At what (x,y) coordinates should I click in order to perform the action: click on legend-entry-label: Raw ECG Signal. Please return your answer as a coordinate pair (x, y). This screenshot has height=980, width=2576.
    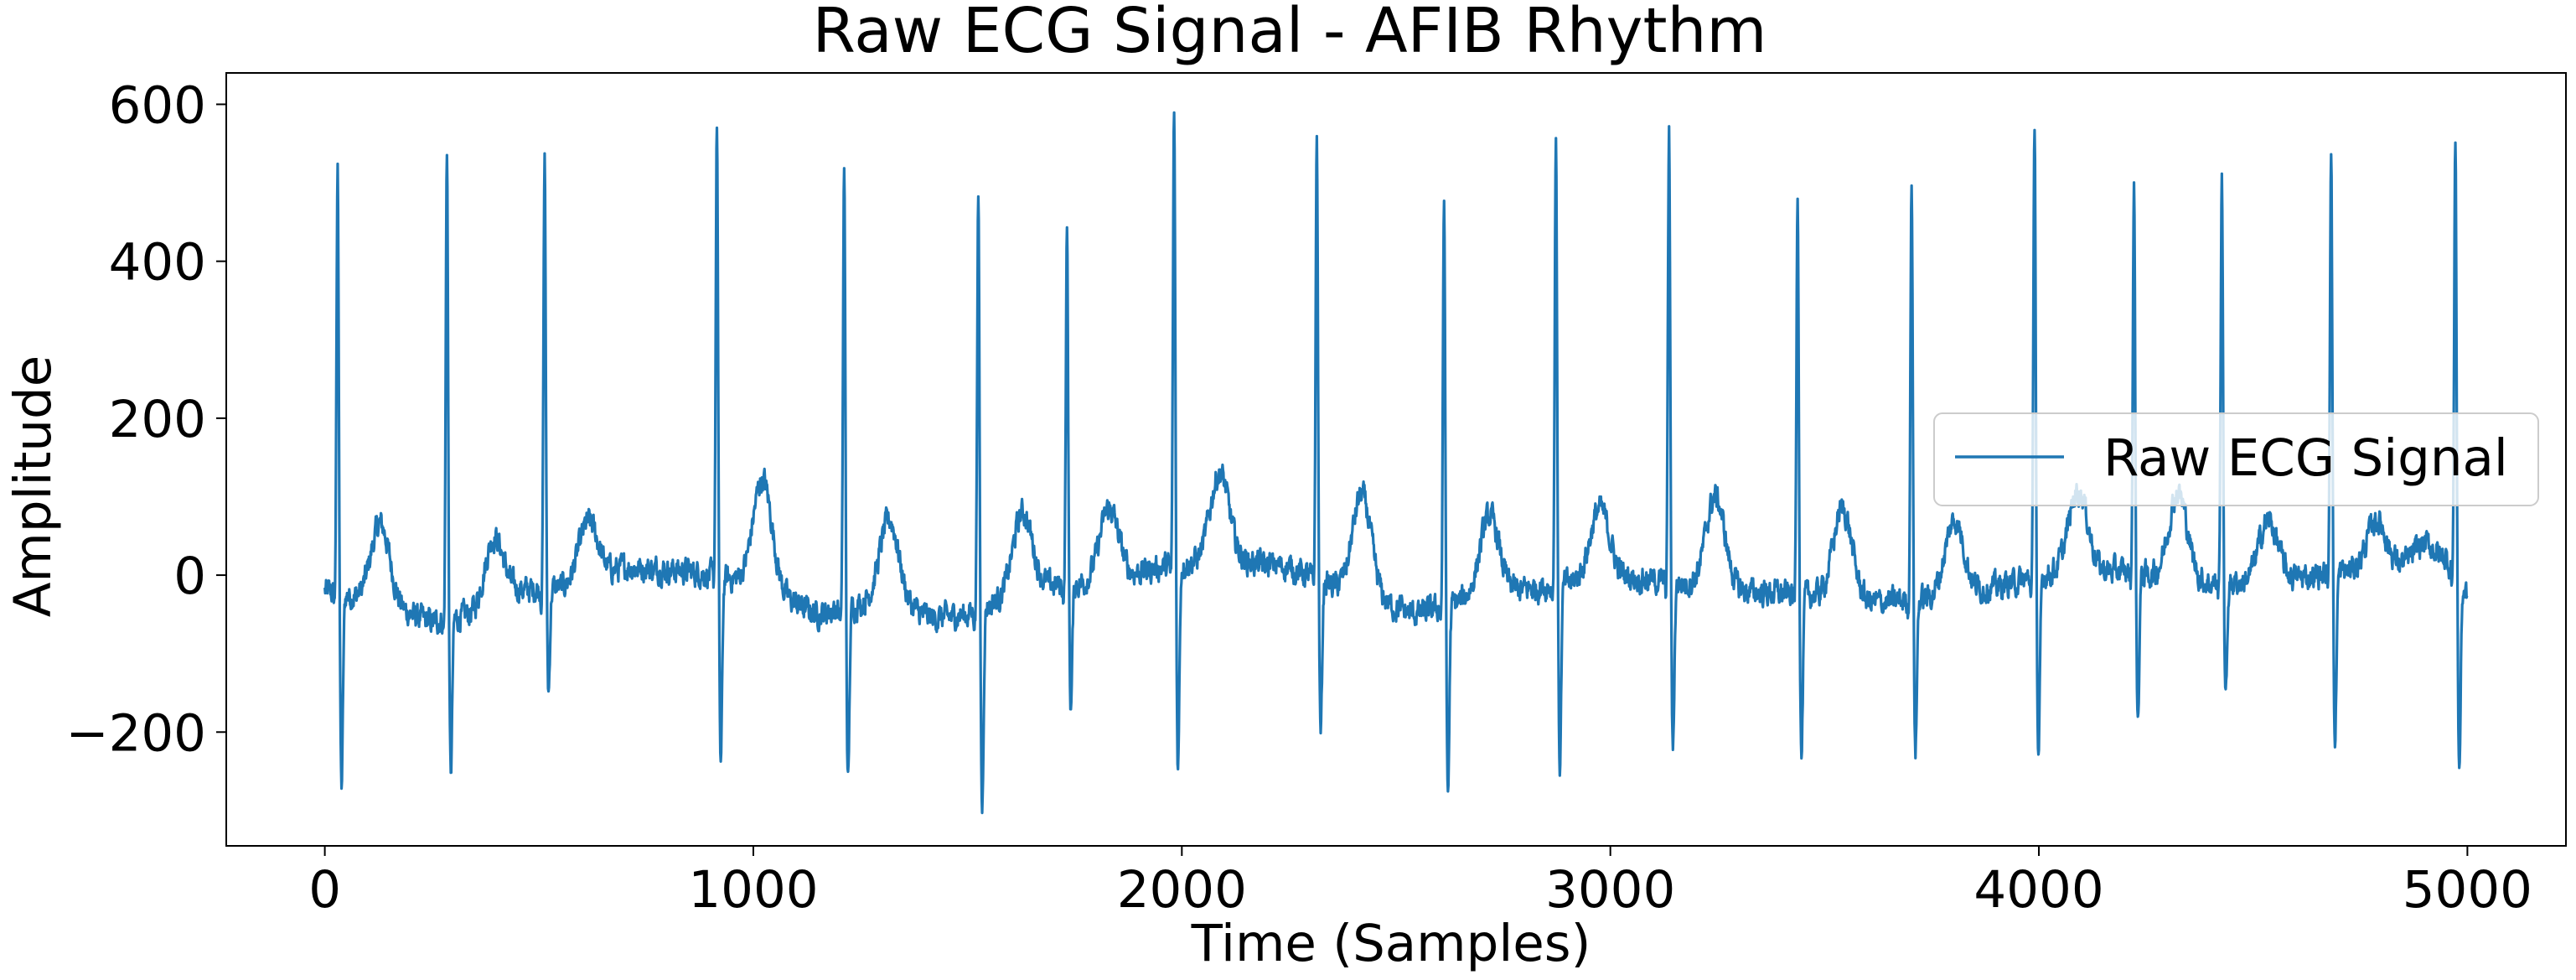
    Looking at the image, I should click on (2305, 458).